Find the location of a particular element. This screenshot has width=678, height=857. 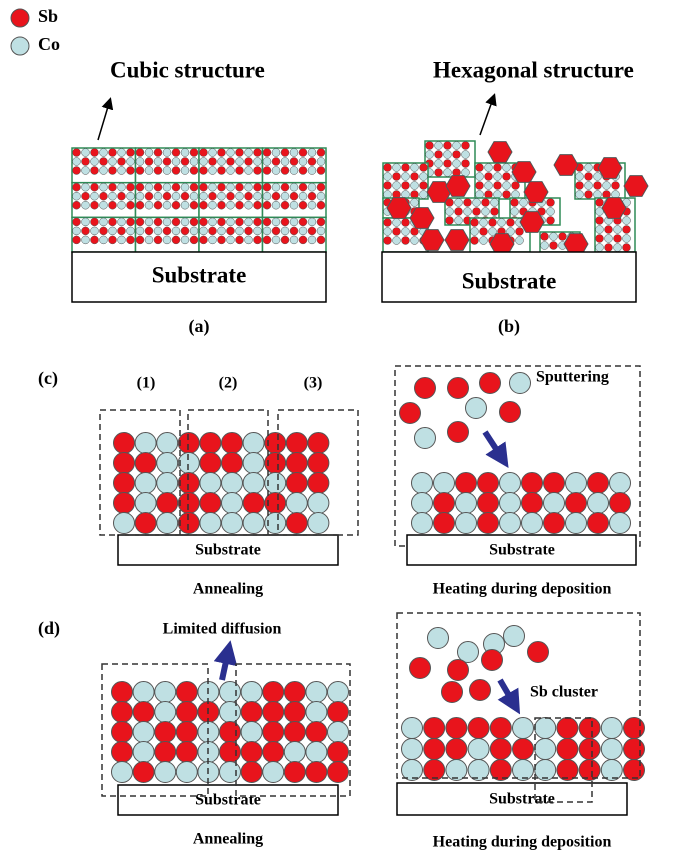

panel-label: (b) is located at coordinates (509, 326).